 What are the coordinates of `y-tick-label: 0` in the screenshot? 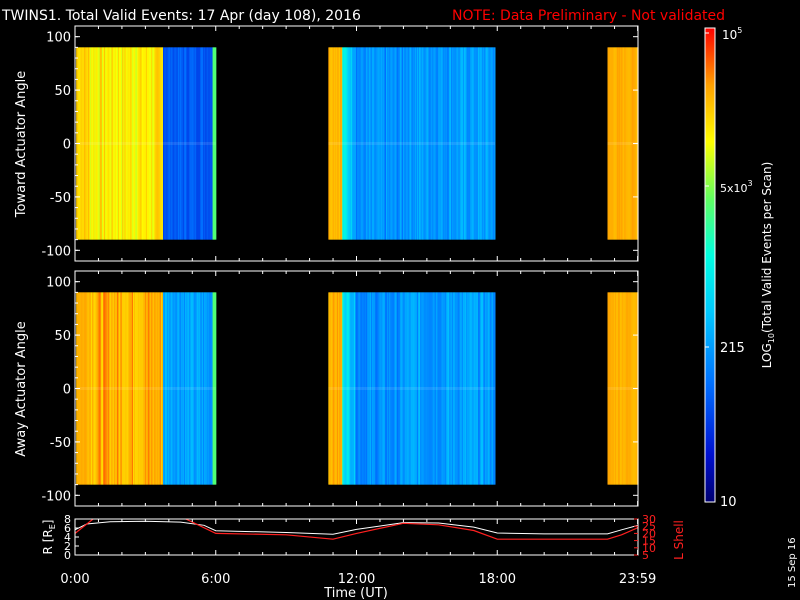 It's located at (67, 145).